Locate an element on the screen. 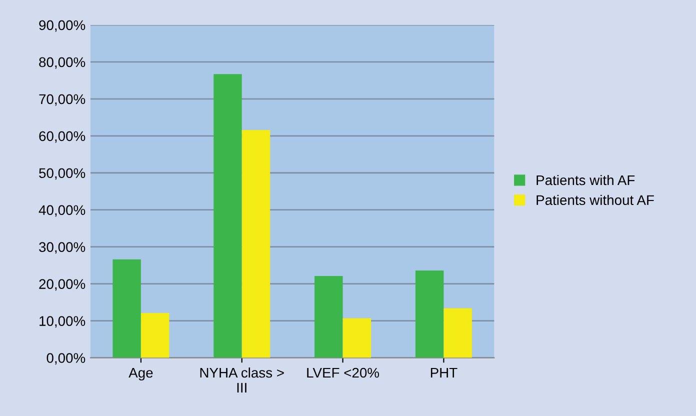  y-tick-label: 0,00% is located at coordinates (66, 359).